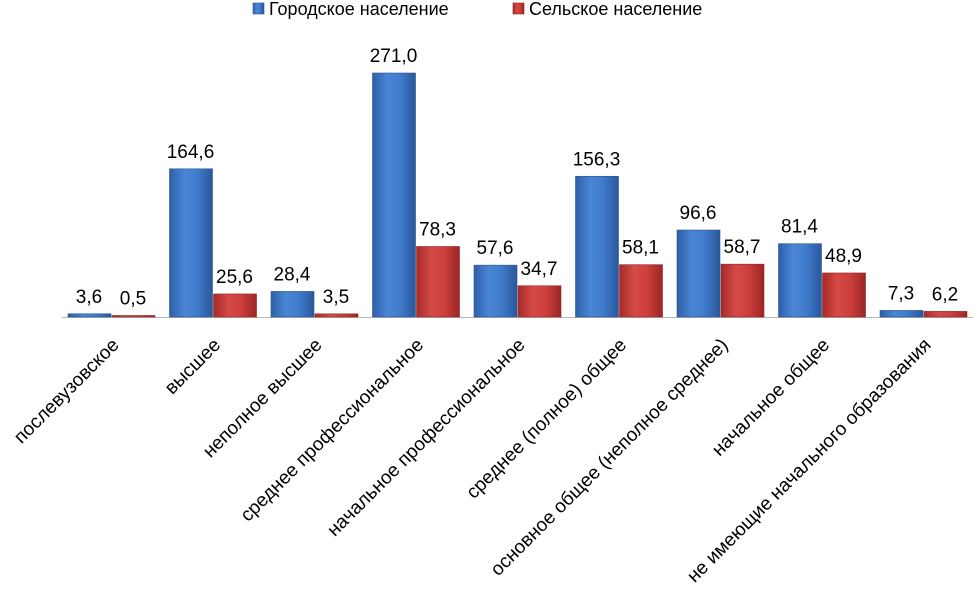  Describe the element at coordinates (615, 9) in the screenshot. I see `legend-label-rural: Сельское население` at that location.